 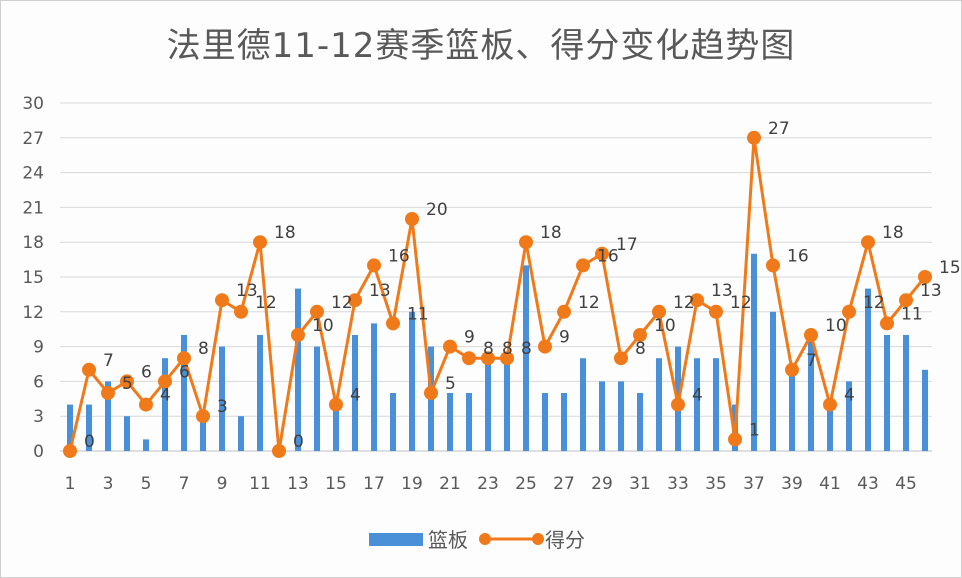 I want to click on x-tick-label: 1, so click(x=70, y=484).